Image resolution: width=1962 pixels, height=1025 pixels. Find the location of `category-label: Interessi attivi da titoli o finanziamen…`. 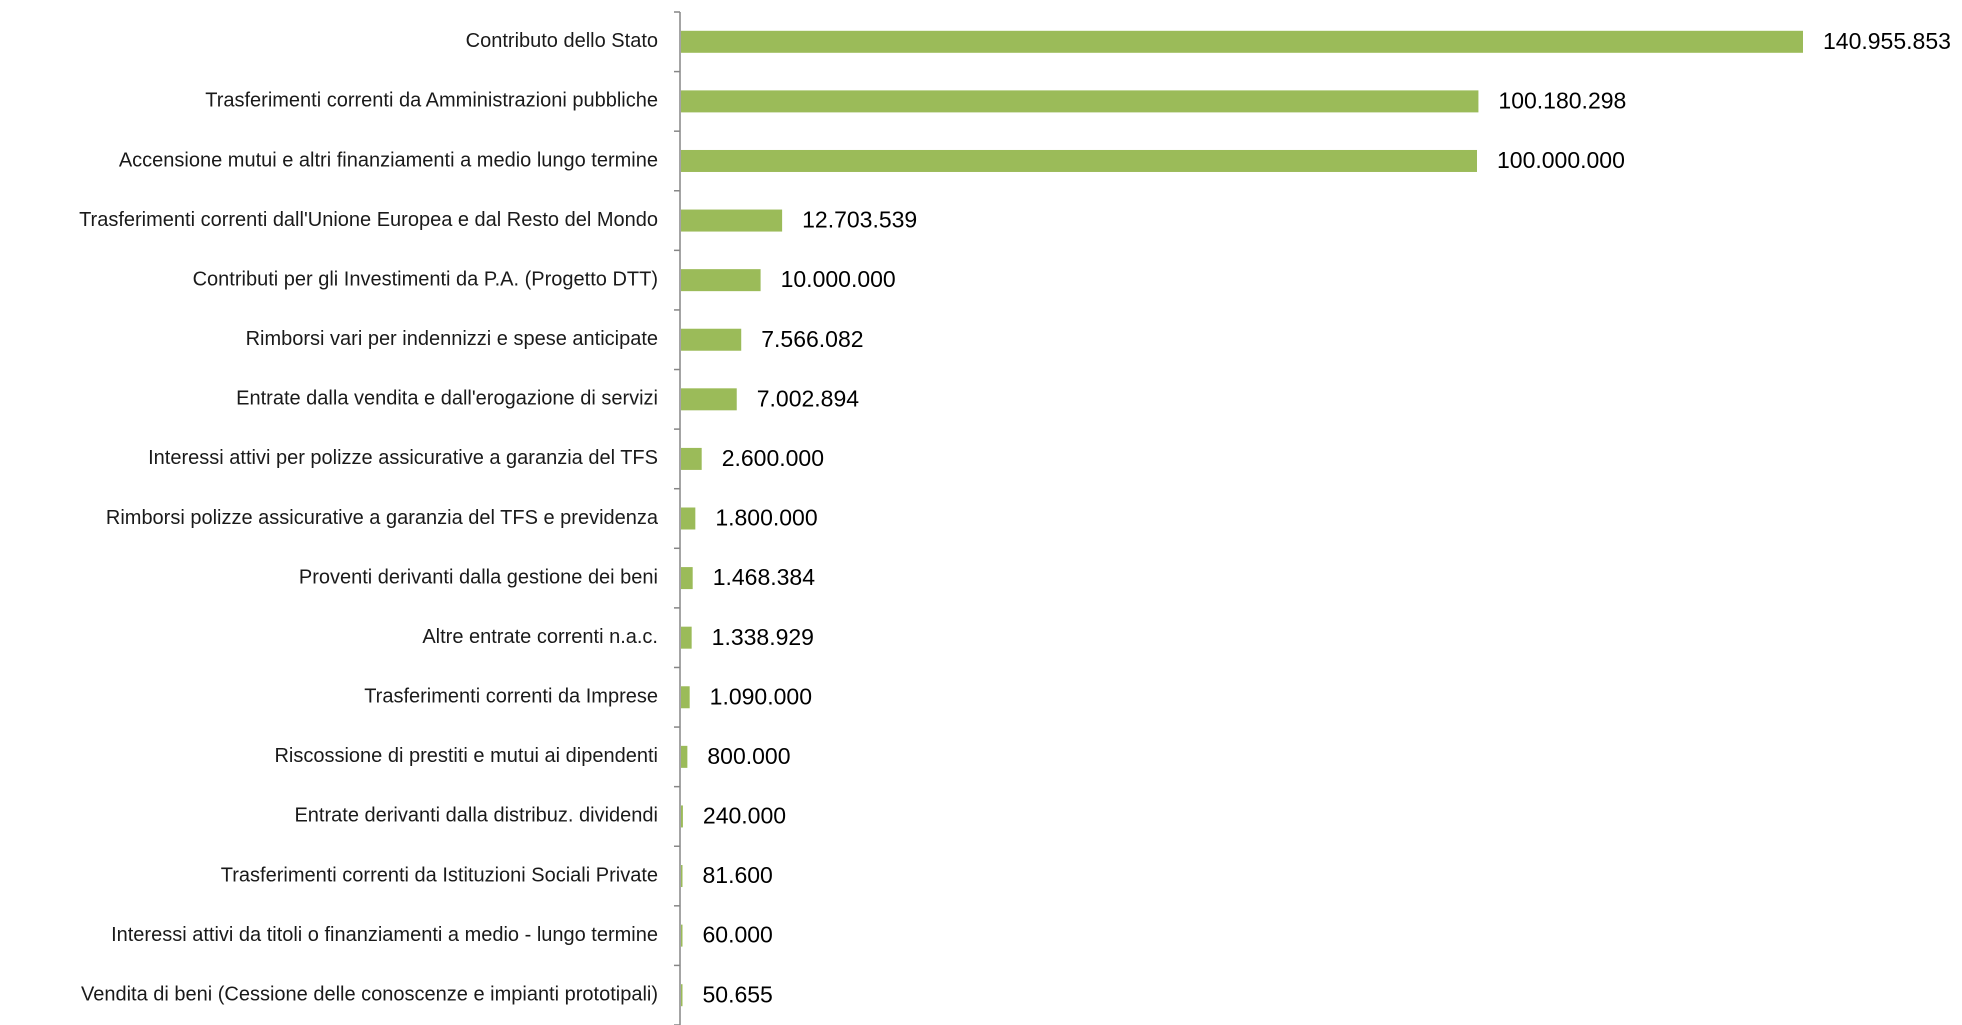

category-label: Interessi attivi da titoli o finanziamen… is located at coordinates (384, 935).